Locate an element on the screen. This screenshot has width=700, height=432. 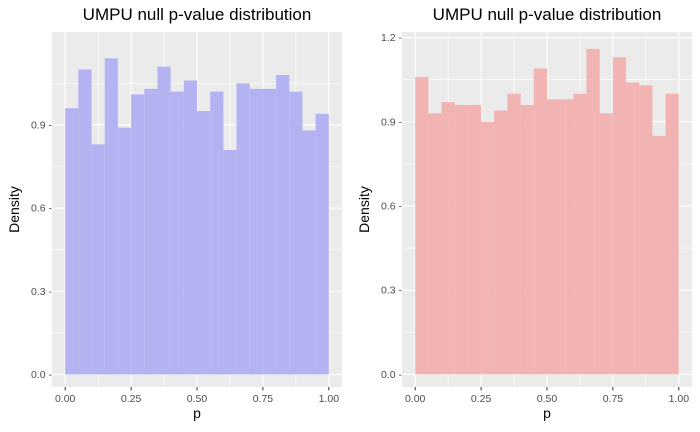
y-tick-label: 1.2 - is located at coordinates (392, 38).